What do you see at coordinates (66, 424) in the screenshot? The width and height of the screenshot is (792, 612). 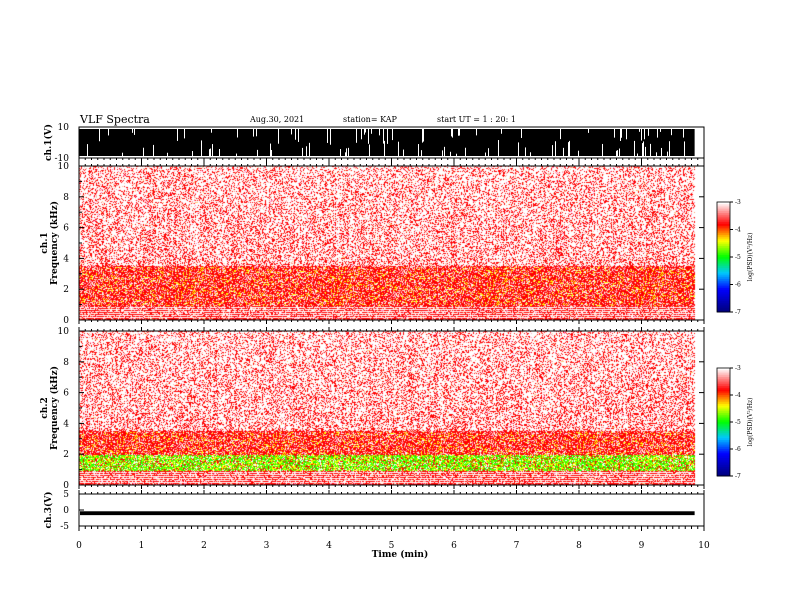 I see `ch2-spectrogram-ytick-label: 4` at bounding box center [66, 424].